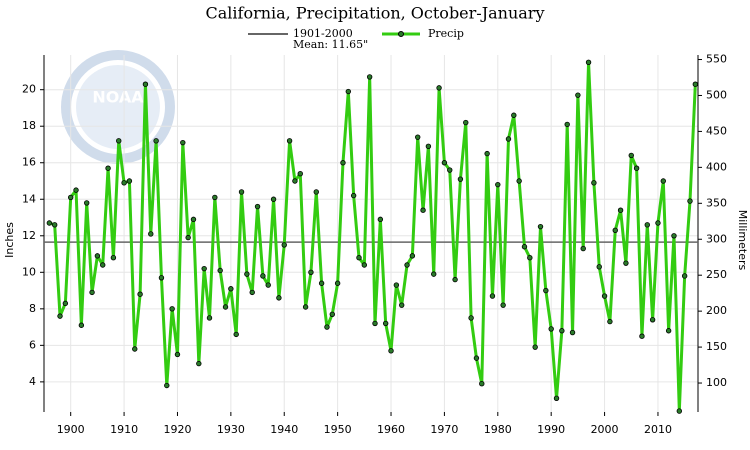 This screenshot has height=450, width=750. I want to click on y2-tick-label: 250, so click(716, 274).